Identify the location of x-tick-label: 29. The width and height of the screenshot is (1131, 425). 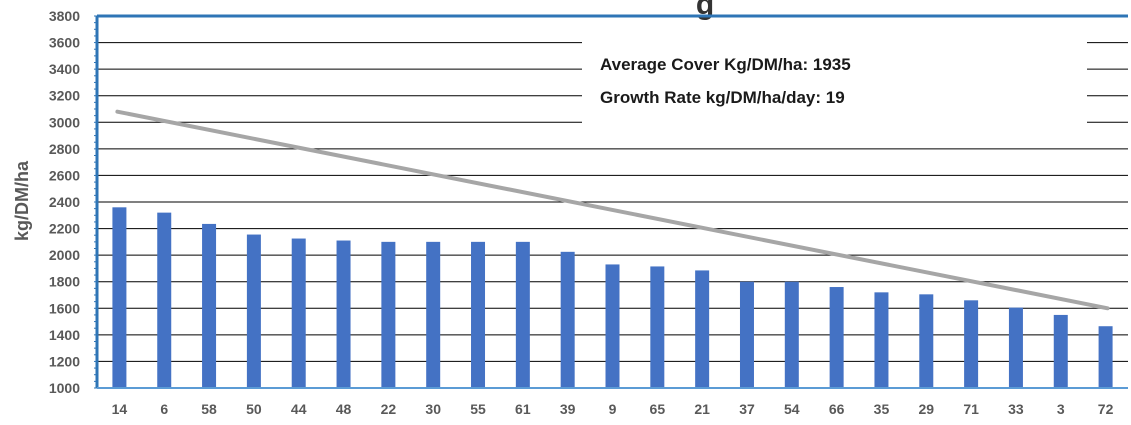
(926, 409).